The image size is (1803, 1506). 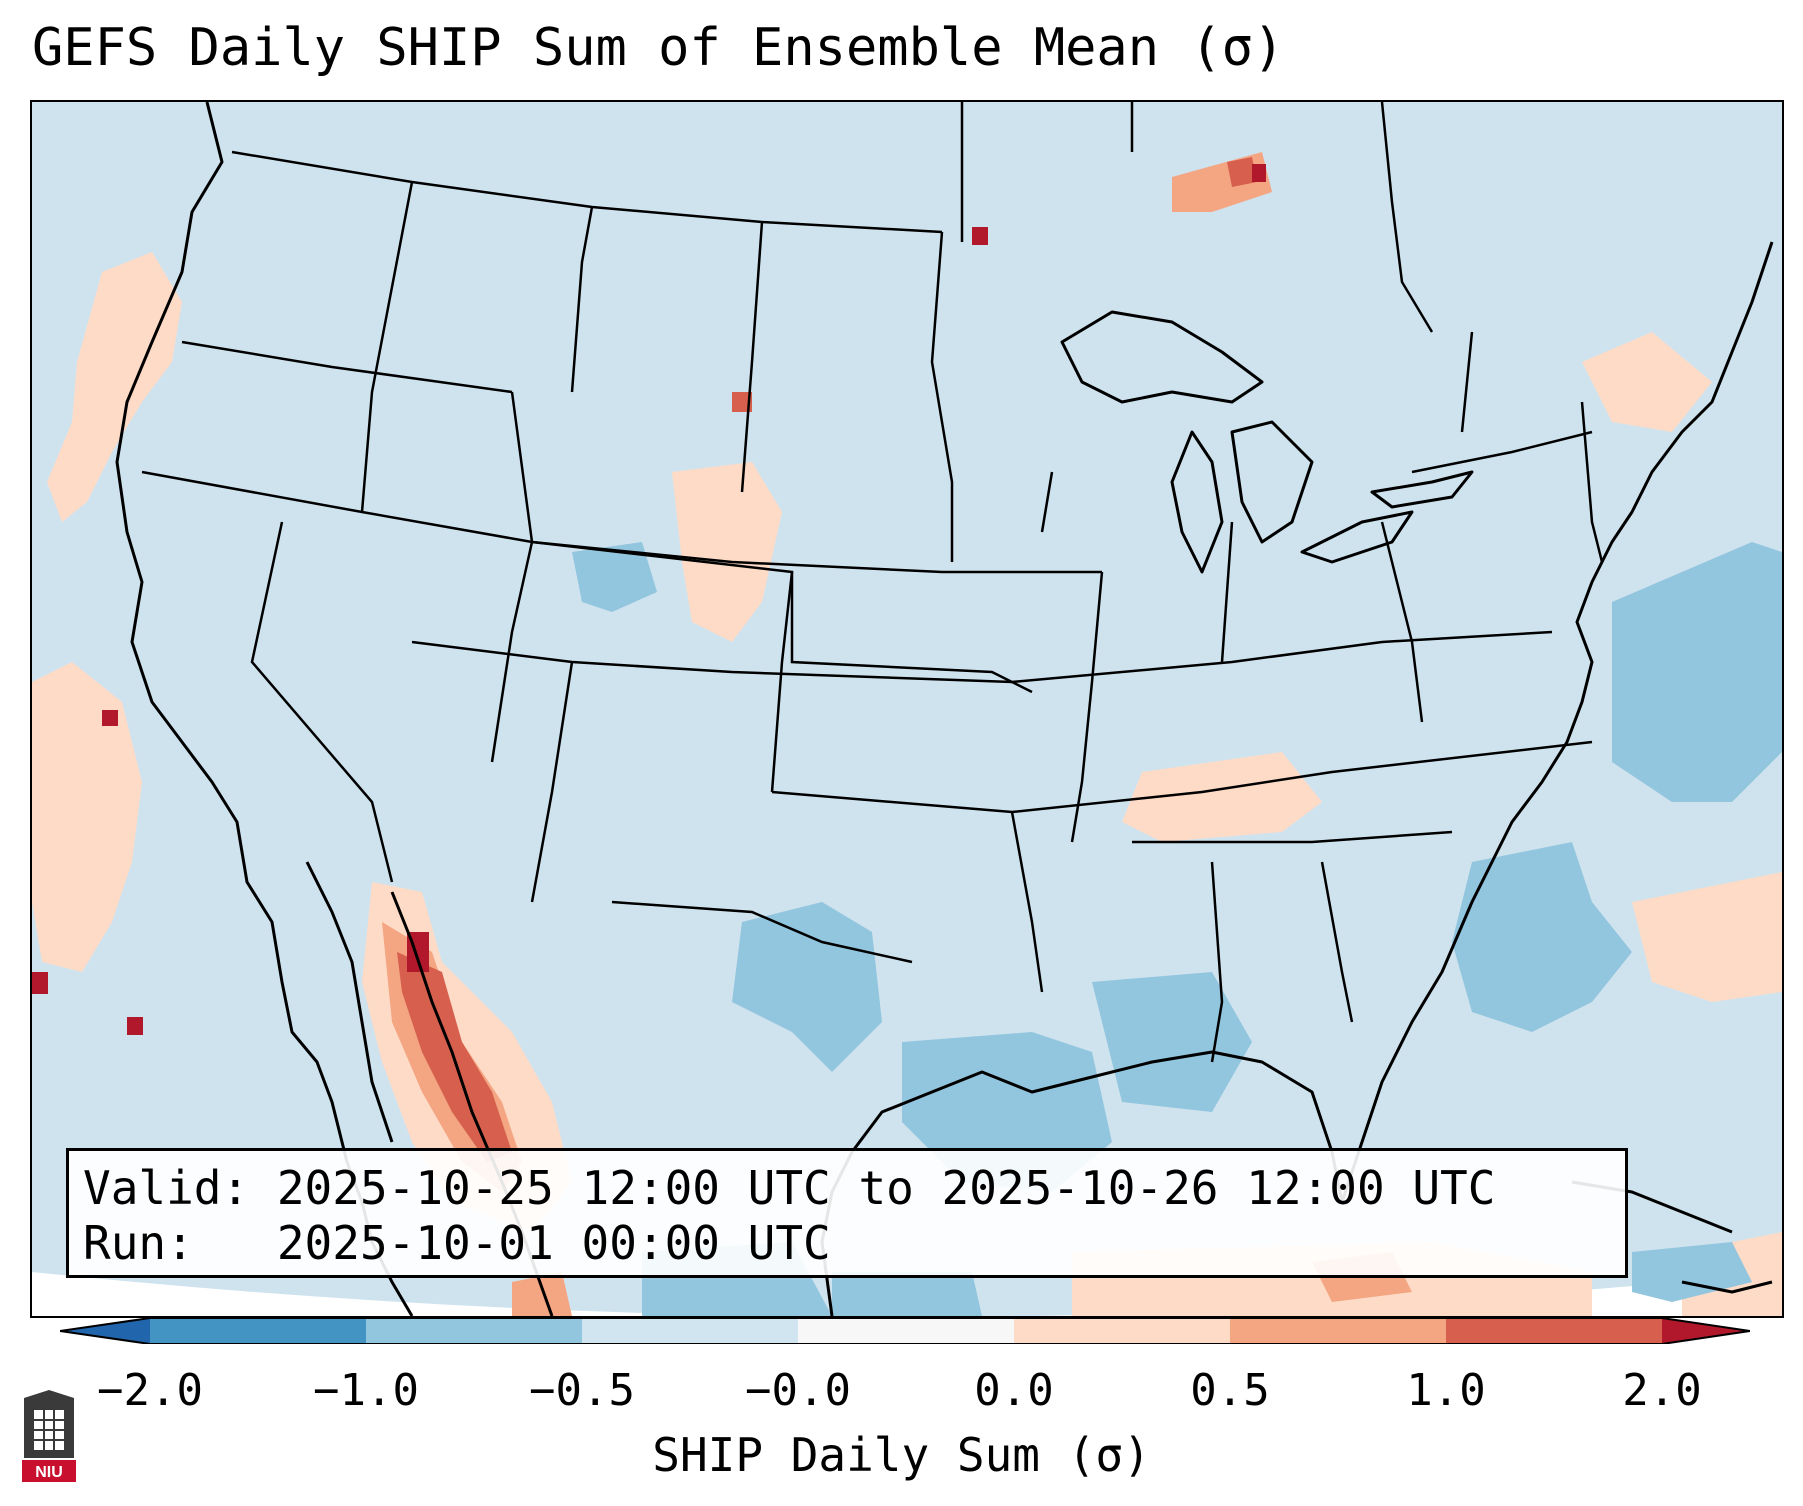 What do you see at coordinates (457, 1243) in the screenshot?
I see `run-time-text: Run: 2025-10-01 00:00 UTC` at bounding box center [457, 1243].